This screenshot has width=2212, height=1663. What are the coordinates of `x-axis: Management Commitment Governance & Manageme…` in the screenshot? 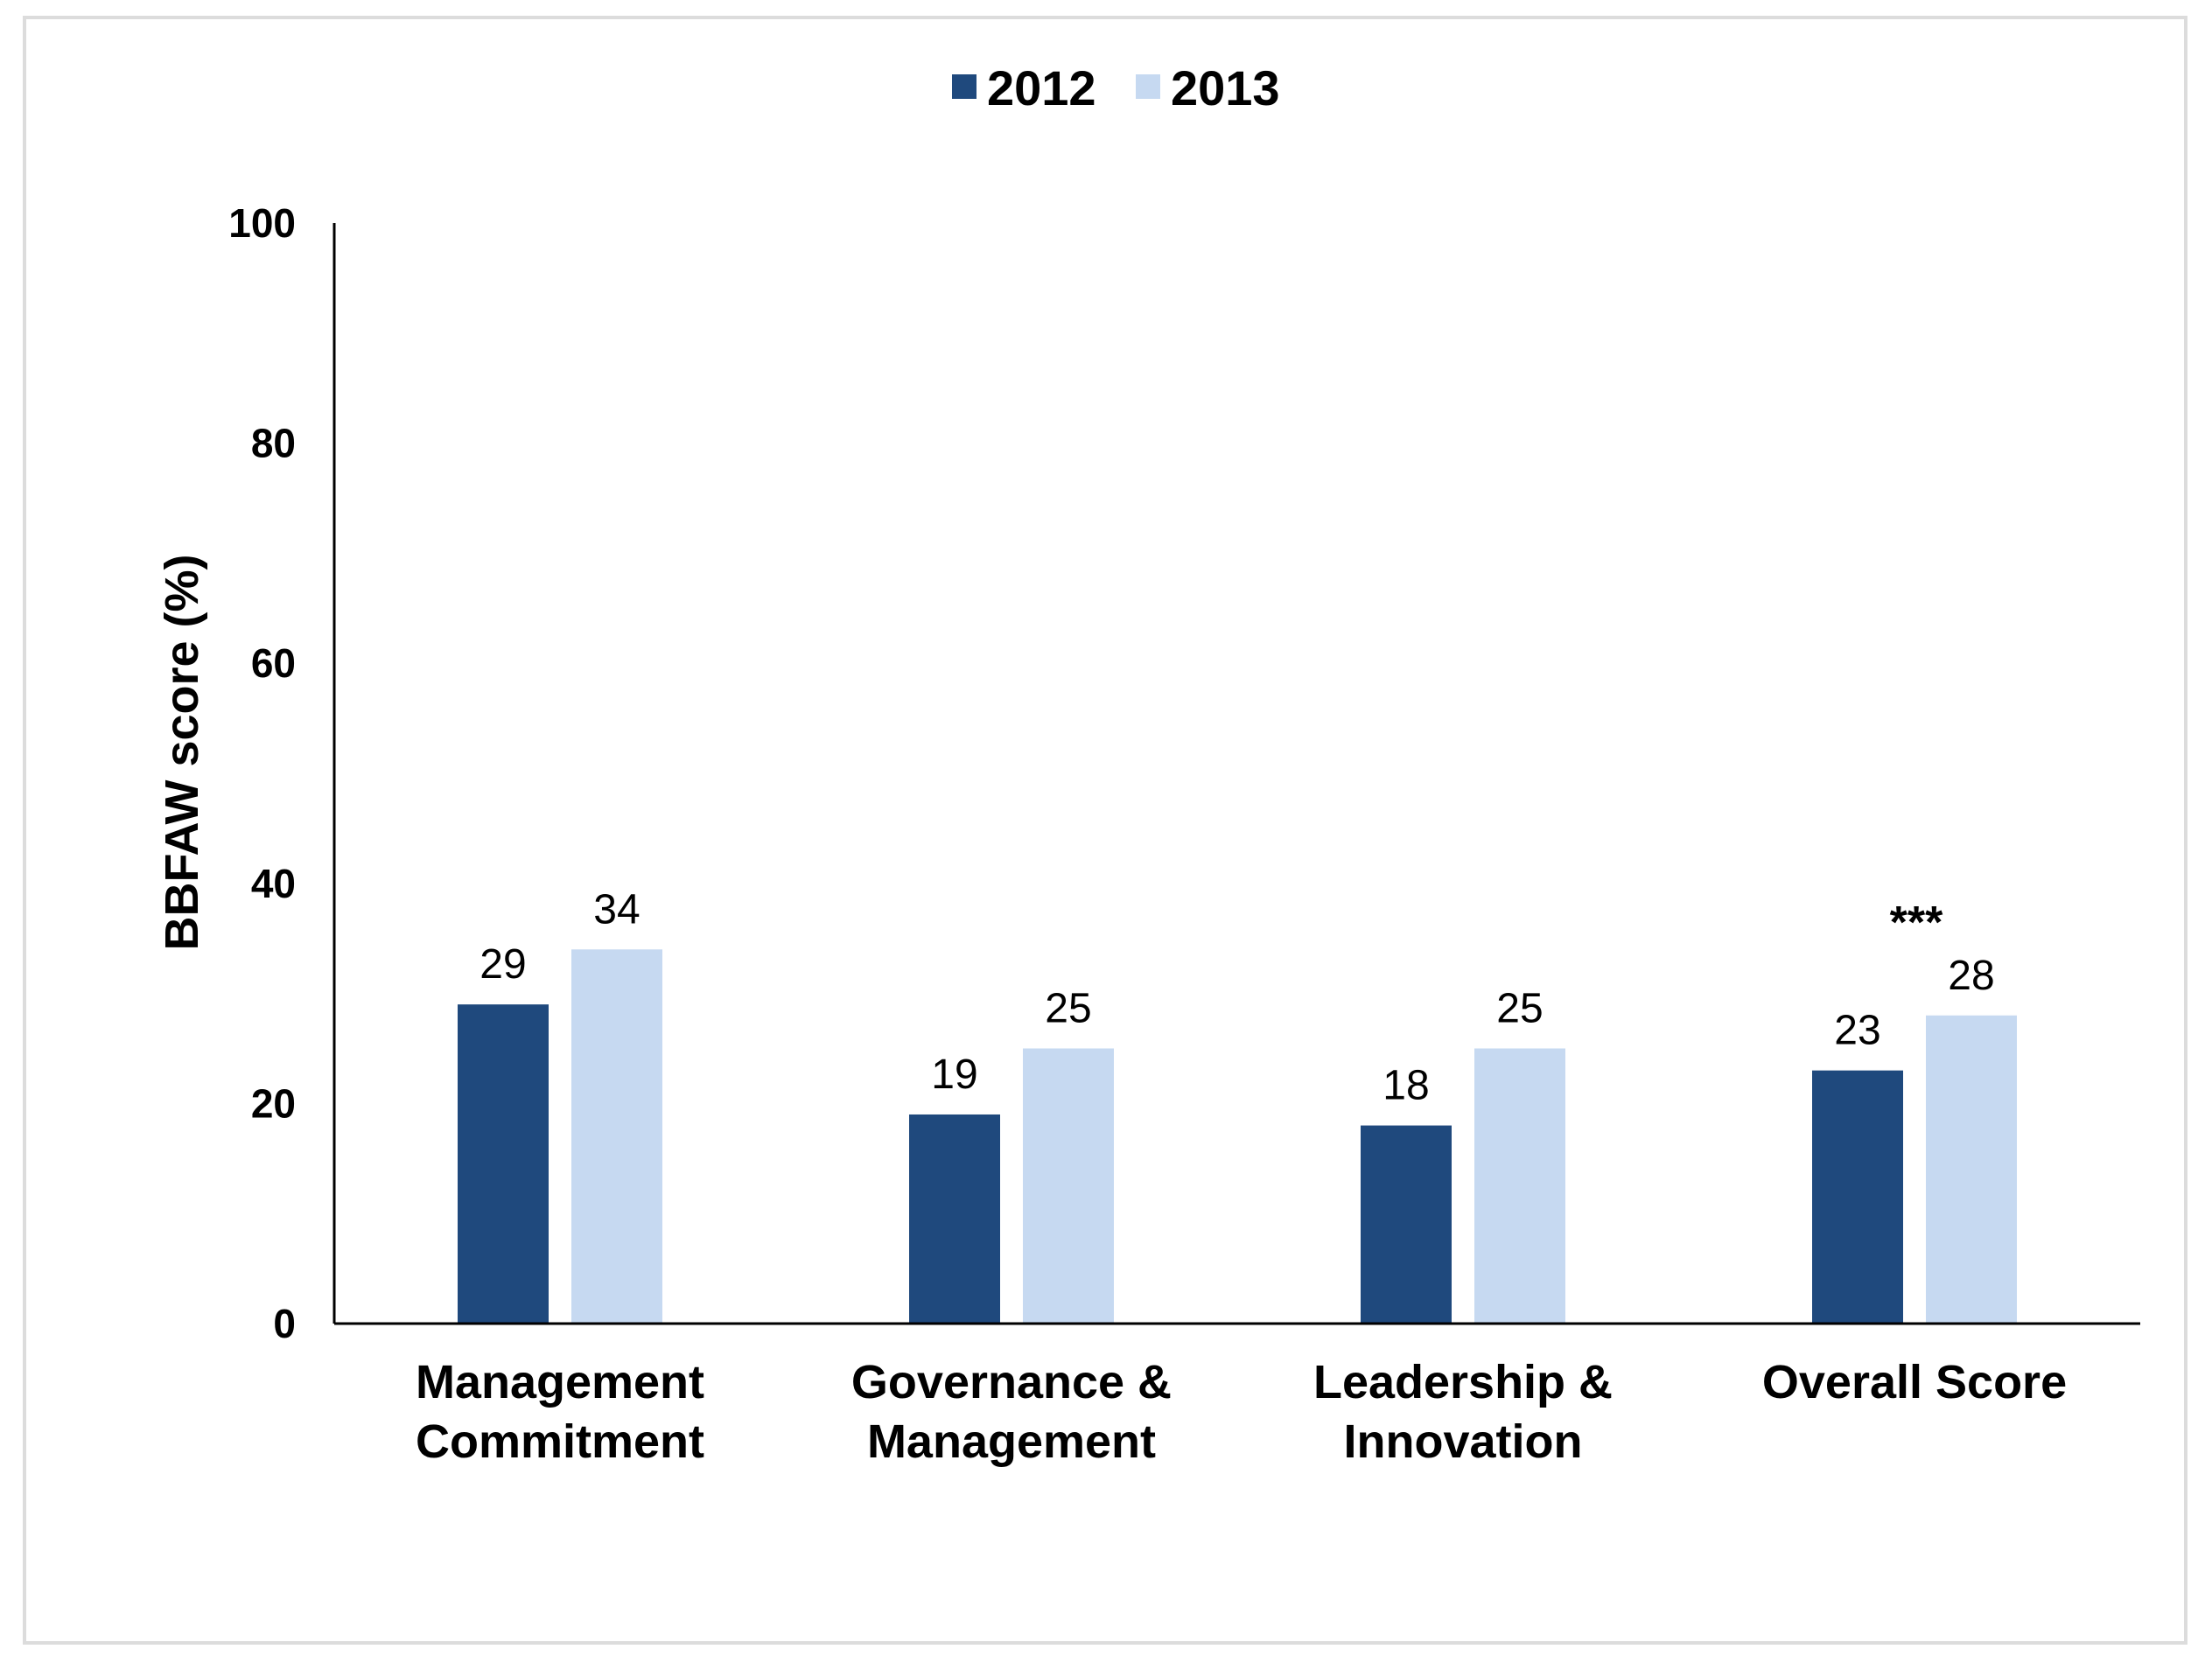 It's located at (1237, 1395).